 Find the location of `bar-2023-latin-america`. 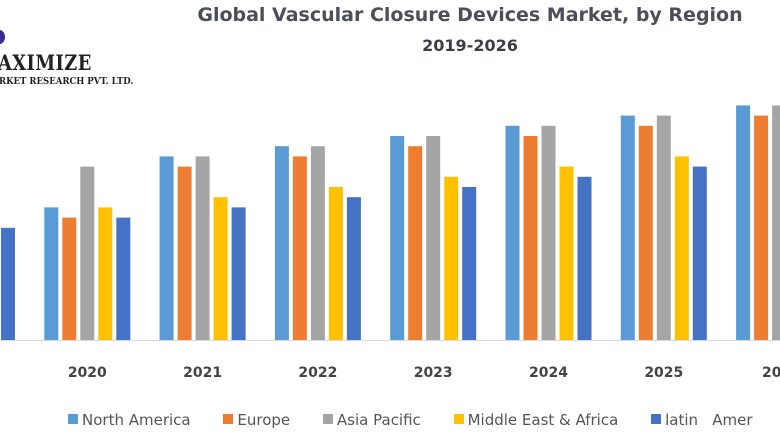

bar-2023-latin-america is located at coordinates (469, 263).